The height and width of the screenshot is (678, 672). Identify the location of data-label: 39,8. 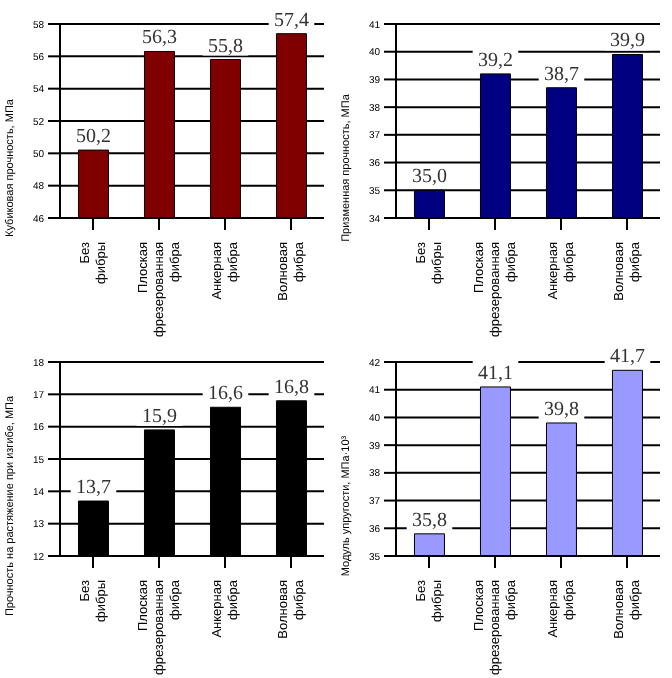
(561, 409).